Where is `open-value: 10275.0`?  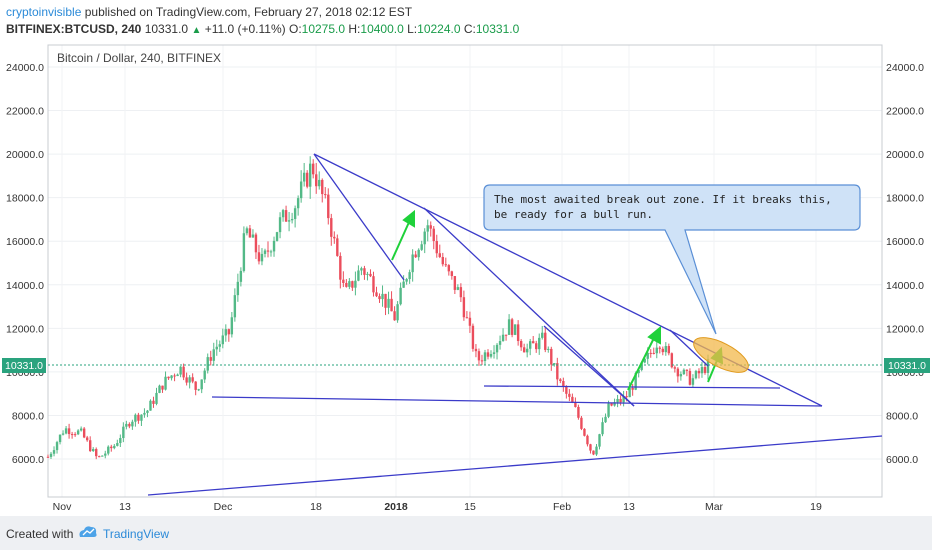
open-value: 10275.0 is located at coordinates (323, 29).